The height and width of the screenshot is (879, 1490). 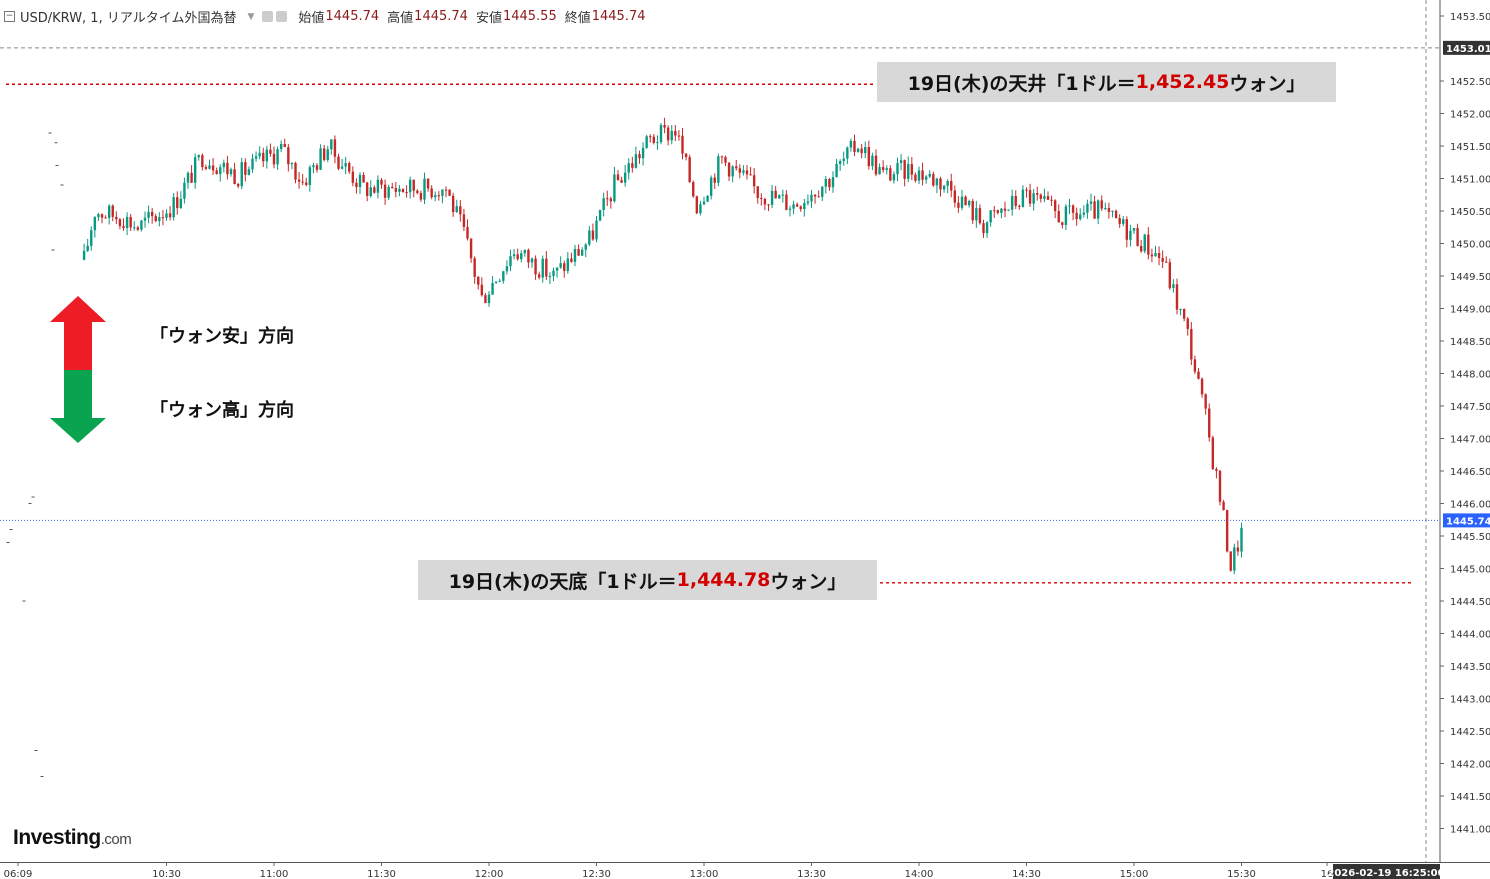 What do you see at coordinates (1470, 212) in the screenshot?
I see `y-tick-label: 1450.50` at bounding box center [1470, 212].